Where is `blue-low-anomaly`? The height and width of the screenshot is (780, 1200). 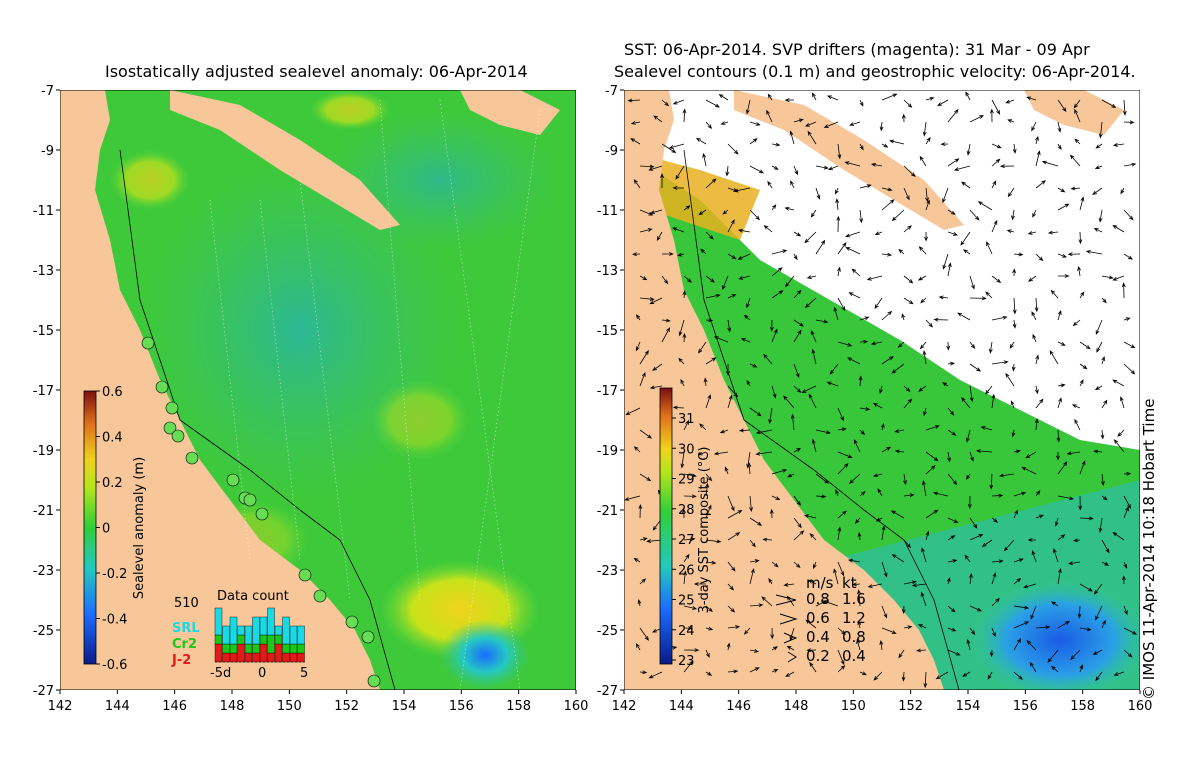 blue-low-anomaly is located at coordinates (485, 655).